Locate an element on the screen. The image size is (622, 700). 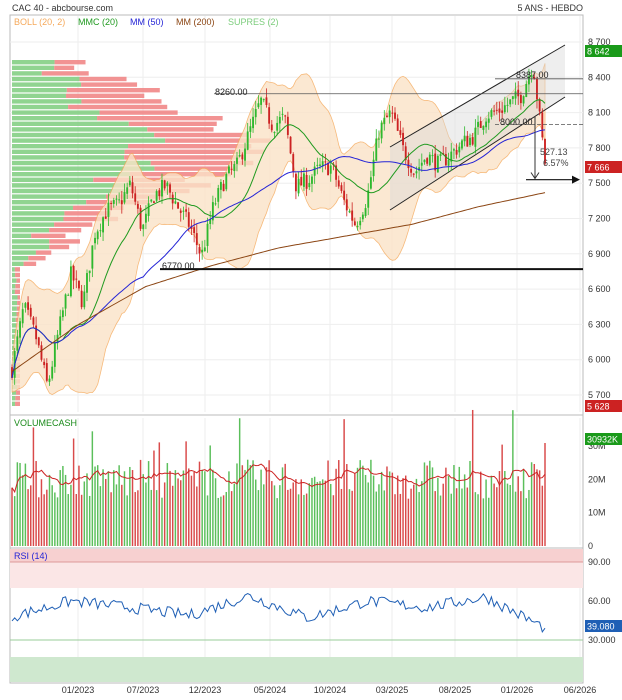
legend-supres: SUPRES (2) is located at coordinates (253, 22).